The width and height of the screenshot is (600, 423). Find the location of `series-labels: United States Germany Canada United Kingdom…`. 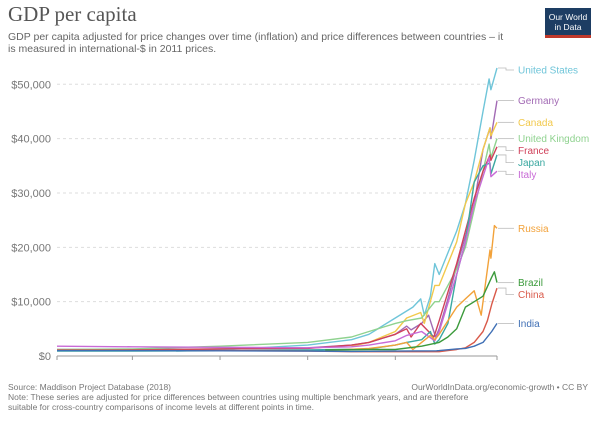

series-labels: United States Germany Canada United Kingdom… is located at coordinates (543, 198).